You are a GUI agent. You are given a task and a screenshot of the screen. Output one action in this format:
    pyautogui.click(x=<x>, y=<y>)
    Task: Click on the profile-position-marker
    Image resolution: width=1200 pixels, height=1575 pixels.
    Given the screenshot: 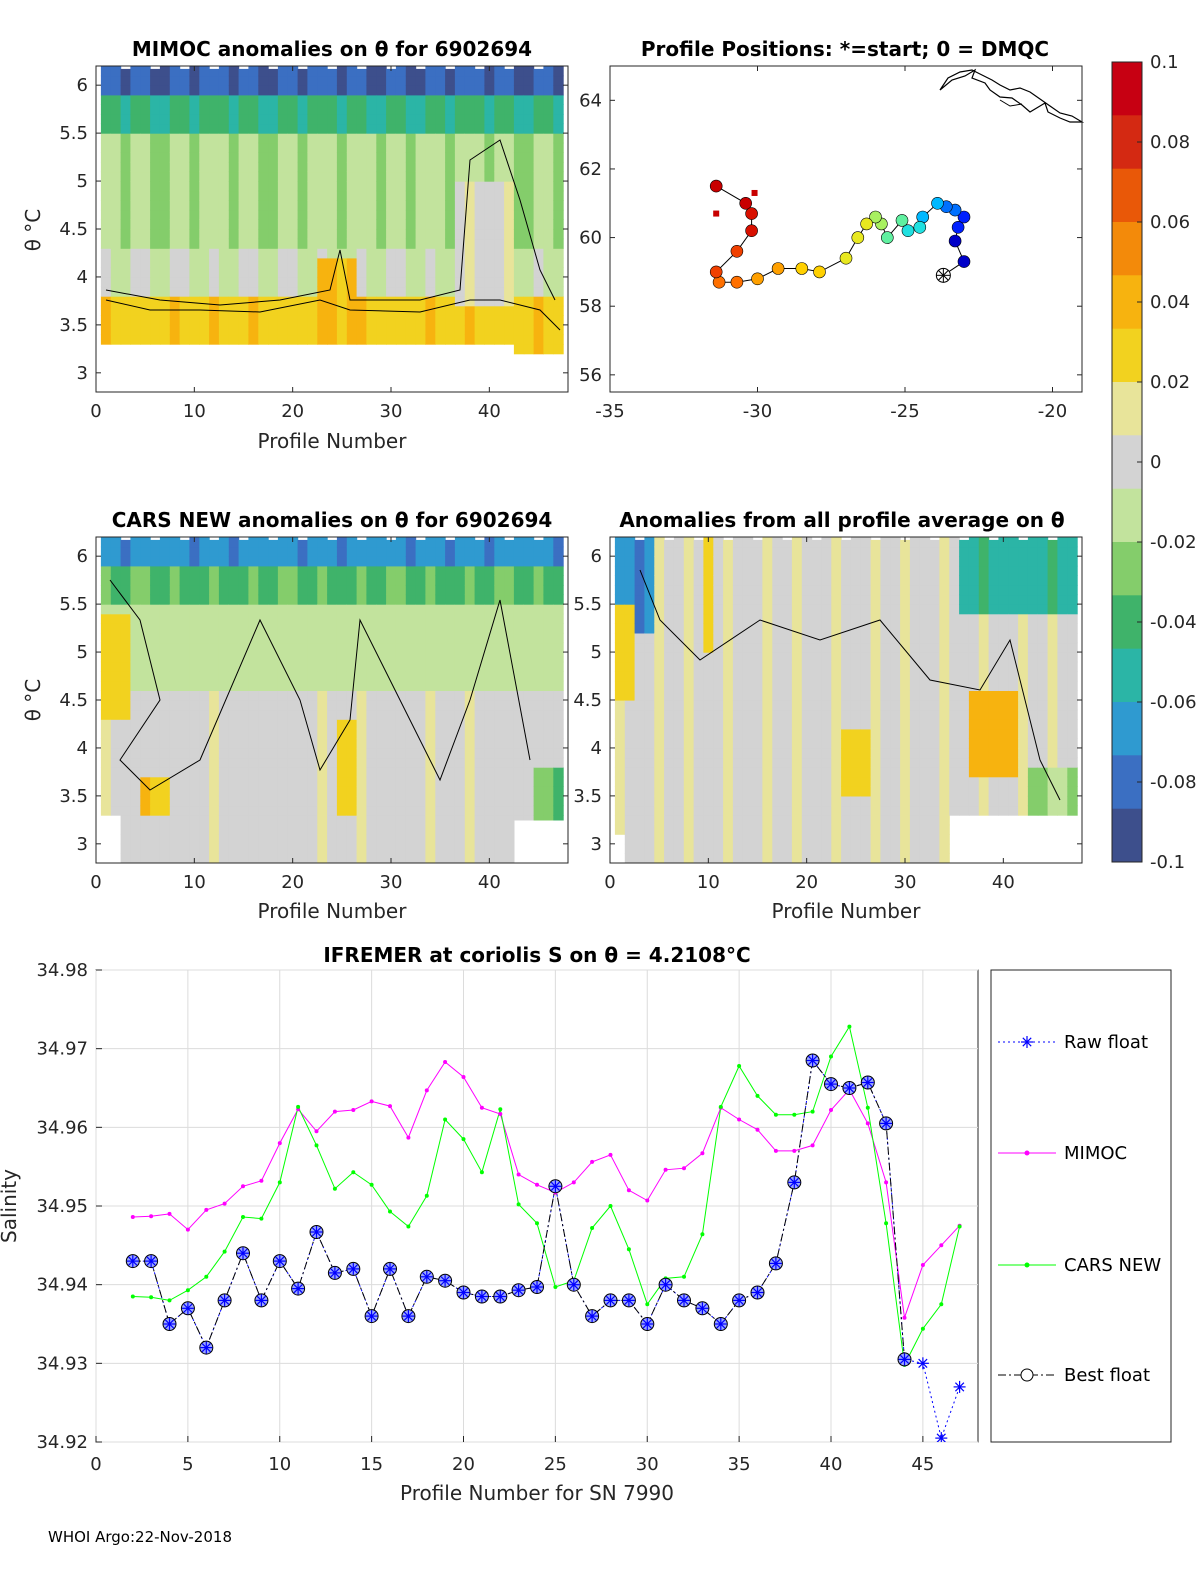 What is the action you would take?
    pyautogui.click(x=751, y=230)
    